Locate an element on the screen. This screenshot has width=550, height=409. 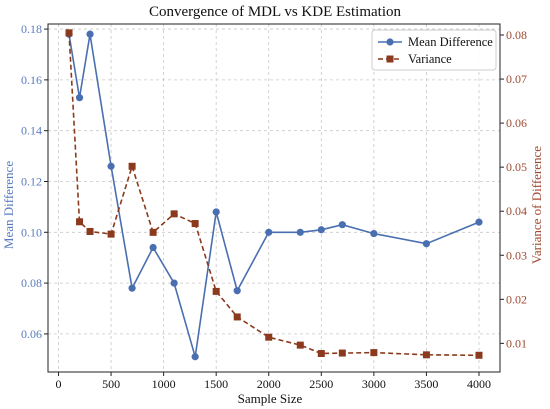
x-tick-label: 4000 is located at coordinates (479, 384).